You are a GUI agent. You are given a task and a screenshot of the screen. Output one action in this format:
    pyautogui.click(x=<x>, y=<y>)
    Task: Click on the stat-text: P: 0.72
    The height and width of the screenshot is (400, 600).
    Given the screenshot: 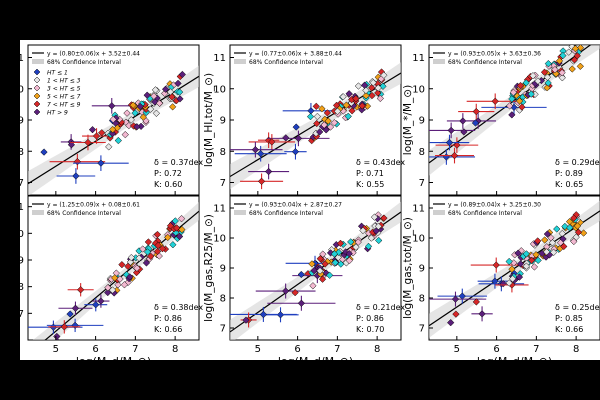 What is the action you would take?
    pyautogui.click(x=168, y=173)
    